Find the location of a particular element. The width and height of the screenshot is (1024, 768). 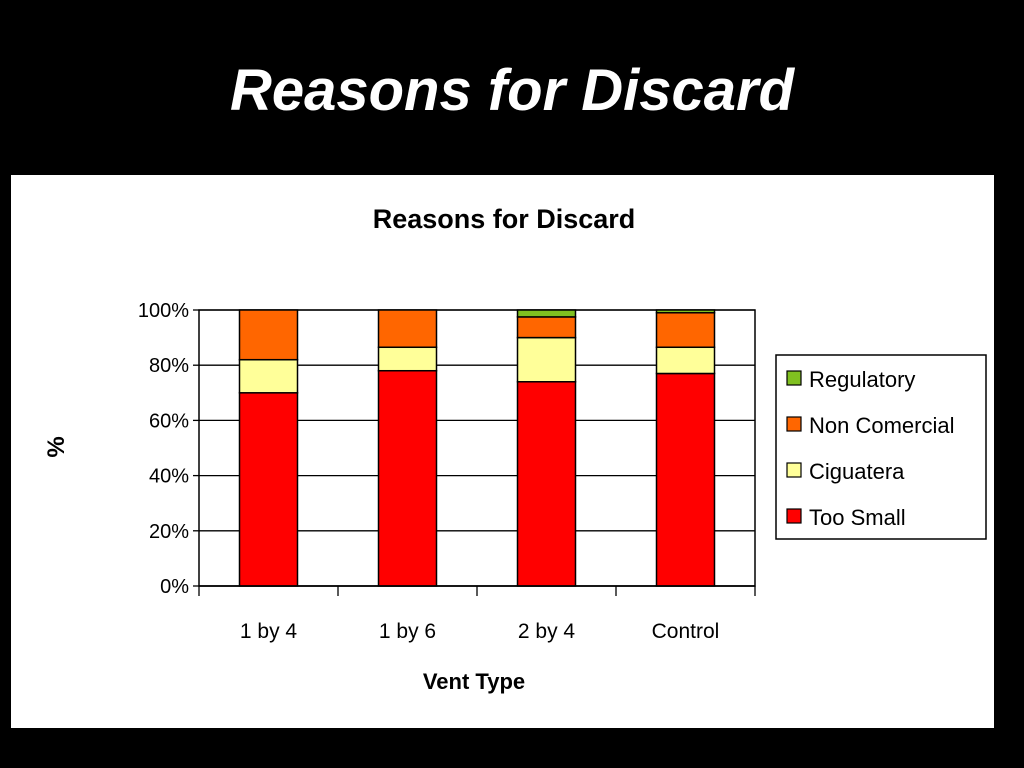

y-tick-label: 0% is located at coordinates (174, 587).